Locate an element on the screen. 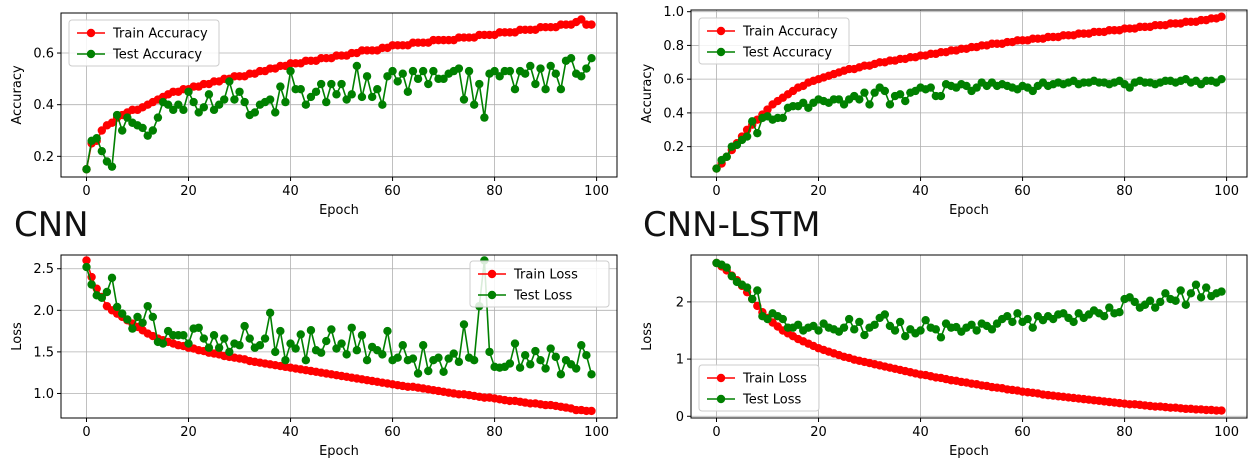 The width and height of the screenshot is (1259, 470). x-tick-label: 20 is located at coordinates (188, 191).